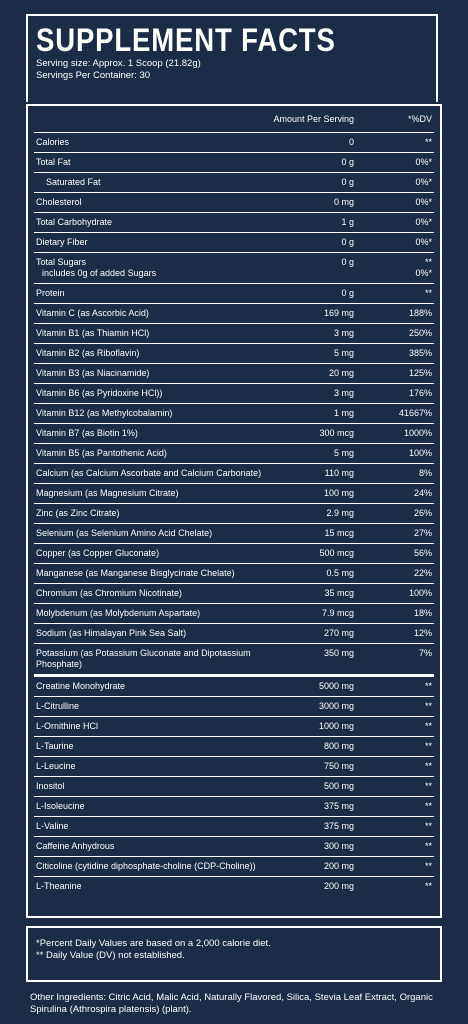 Image resolution: width=468 pixels, height=1024 pixels. Describe the element at coordinates (393, 533) in the screenshot. I see `daily-value: 27%` at that location.